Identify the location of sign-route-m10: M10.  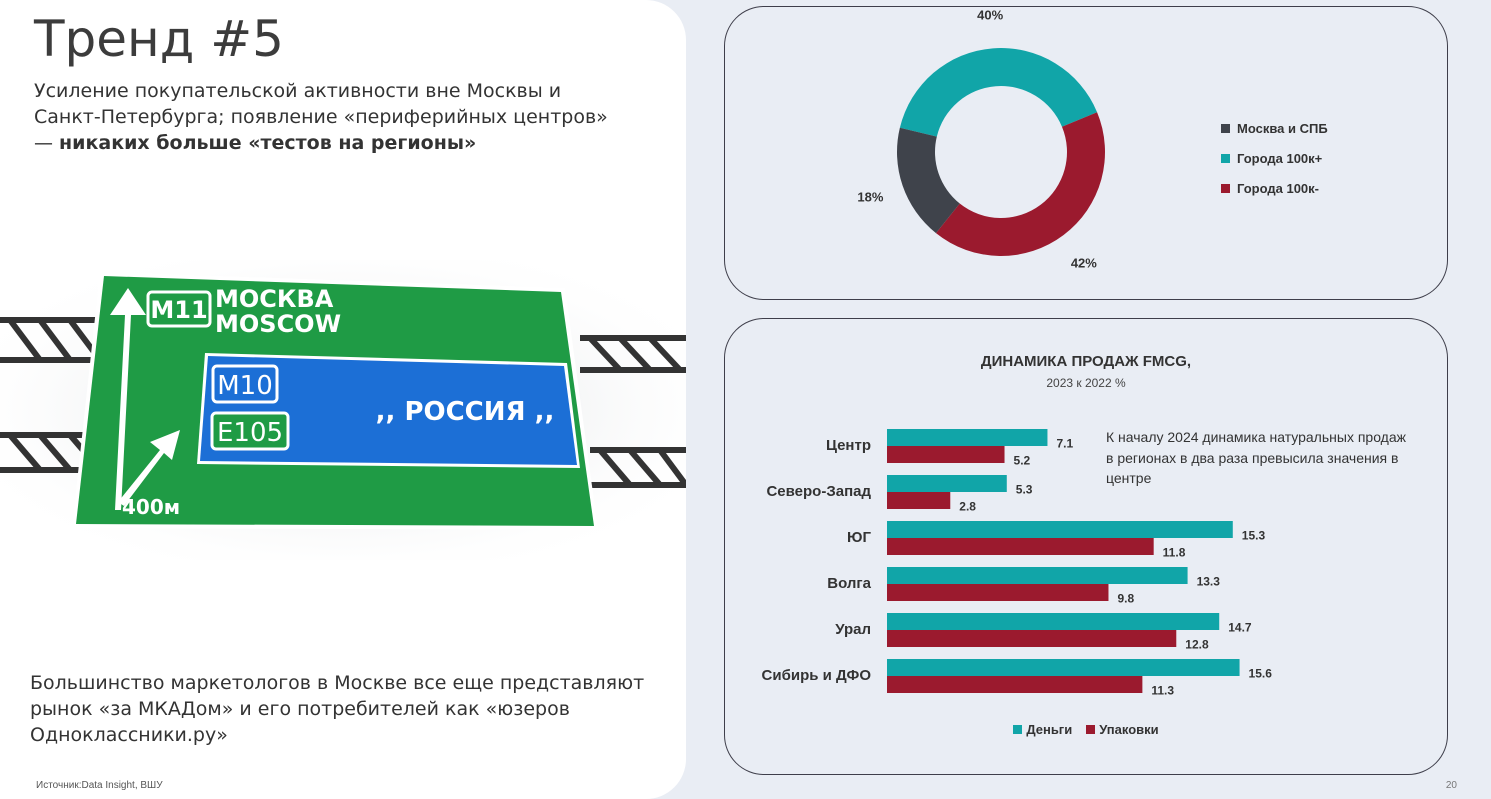
(245, 386).